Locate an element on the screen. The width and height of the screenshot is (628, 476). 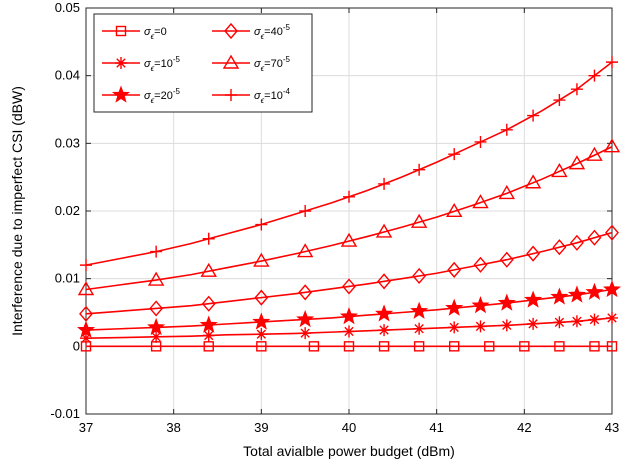
legend-label: σϵ=20-5 is located at coordinates (162, 96).